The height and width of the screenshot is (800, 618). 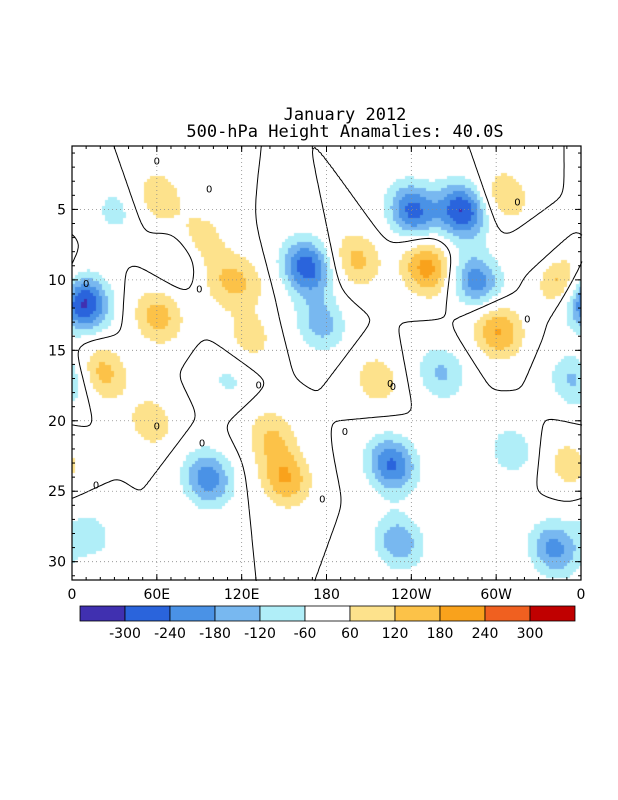 What do you see at coordinates (305, 634) in the screenshot?
I see `colorbar-label: -60` at bounding box center [305, 634].